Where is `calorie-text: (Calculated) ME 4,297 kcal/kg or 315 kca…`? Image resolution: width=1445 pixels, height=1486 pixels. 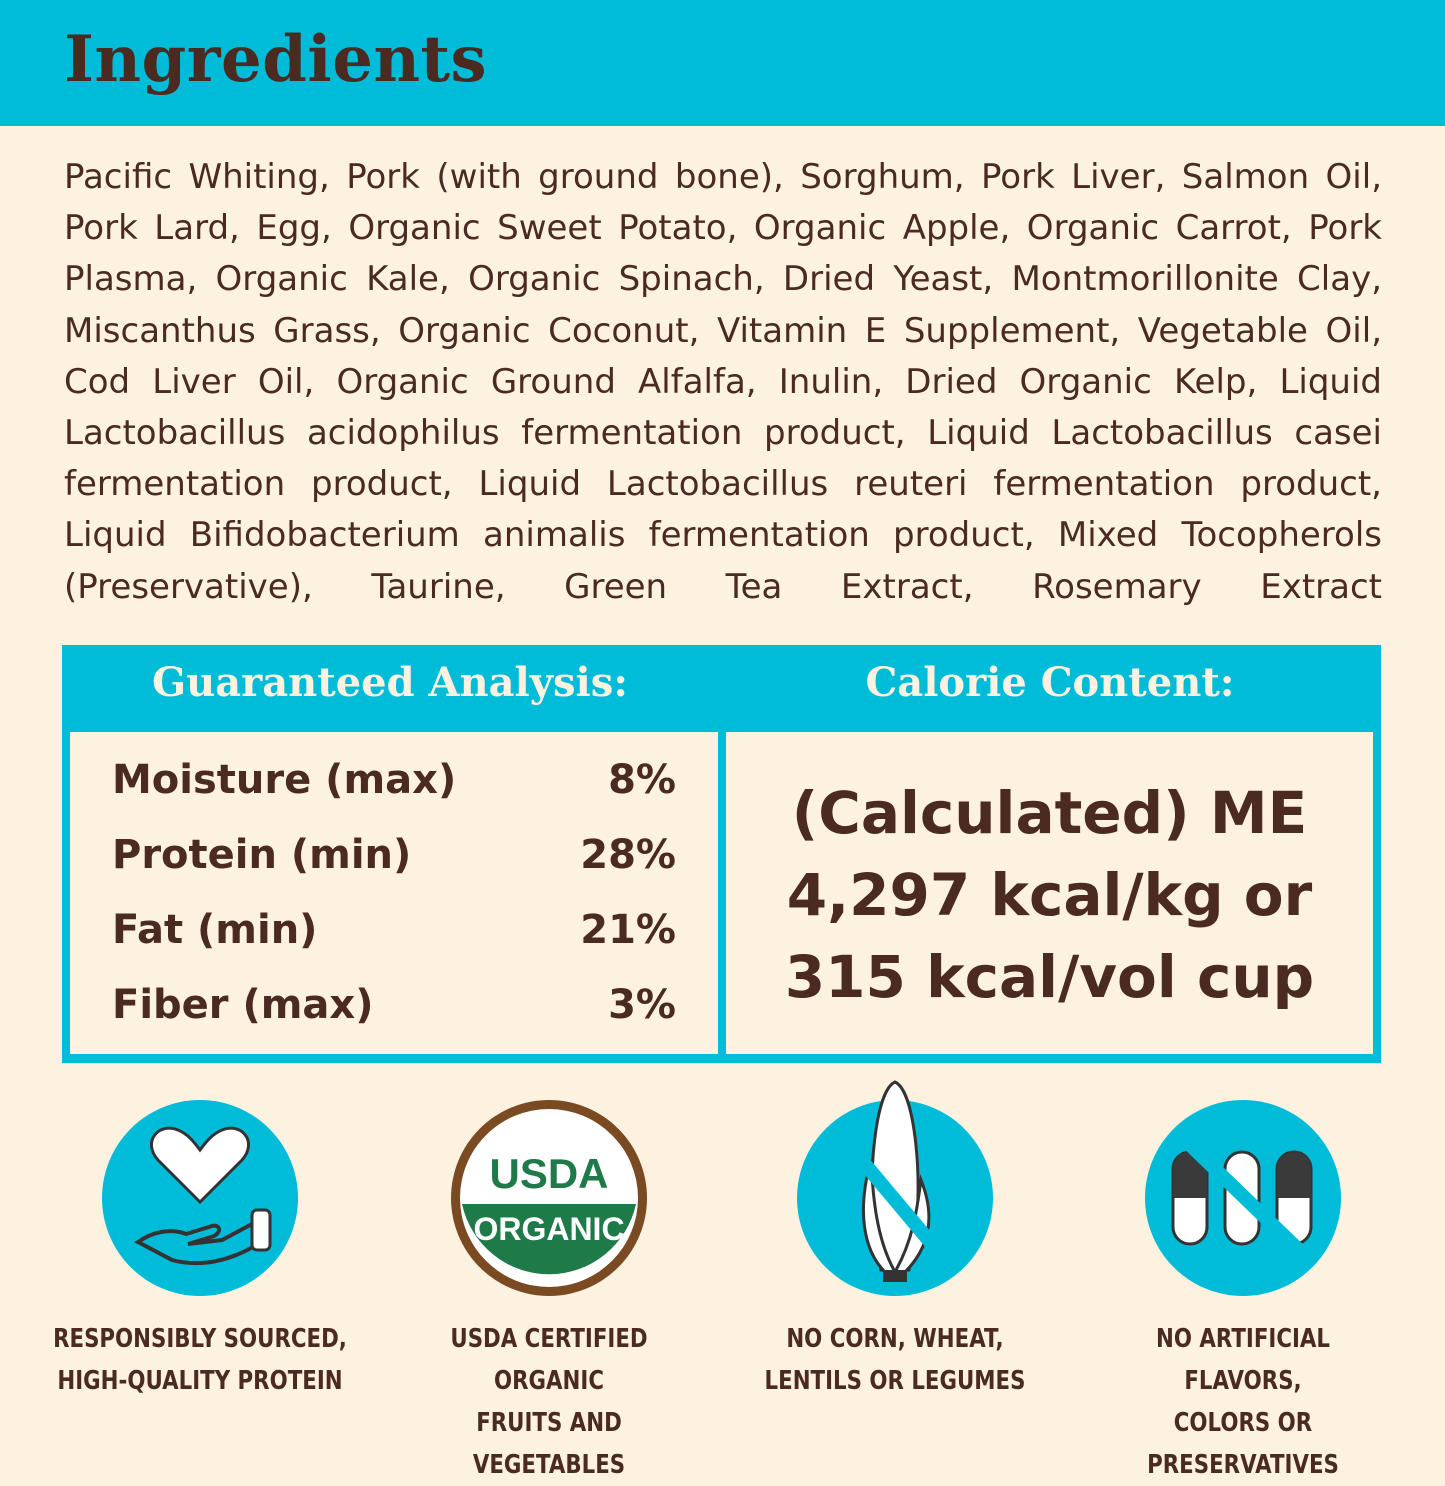 calorie-text: (Calculated) ME 4,297 kcal/kg or 315 kca… is located at coordinates (1049, 895).